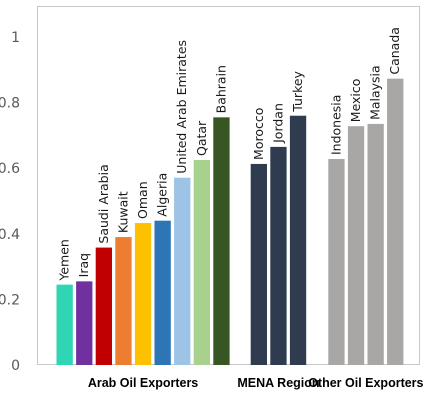 This screenshot has width=424, height=396. I want to click on y-axis: 0 0.2 0.4 0.6 0.8 1, so click(10, 202).